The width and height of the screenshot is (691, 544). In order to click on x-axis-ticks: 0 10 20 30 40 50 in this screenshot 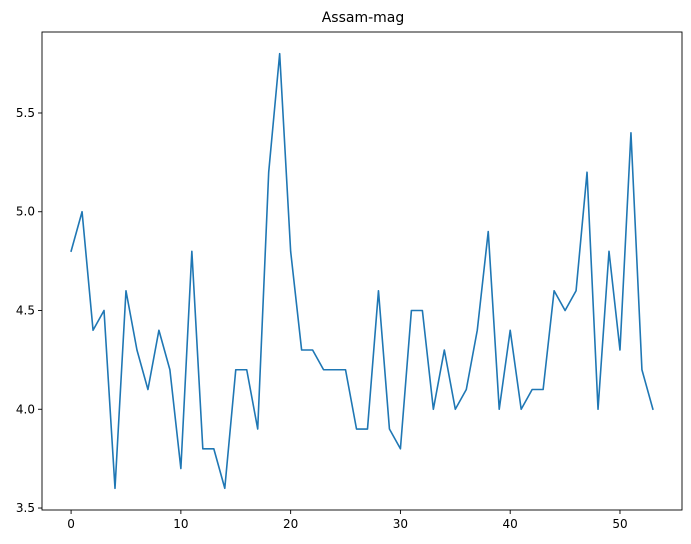, I will do `click(347, 520)`.